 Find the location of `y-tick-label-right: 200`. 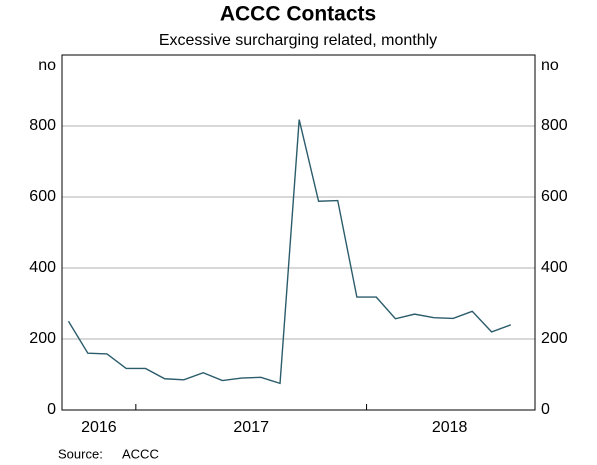

y-tick-label-right: 200 is located at coordinates (554, 338).